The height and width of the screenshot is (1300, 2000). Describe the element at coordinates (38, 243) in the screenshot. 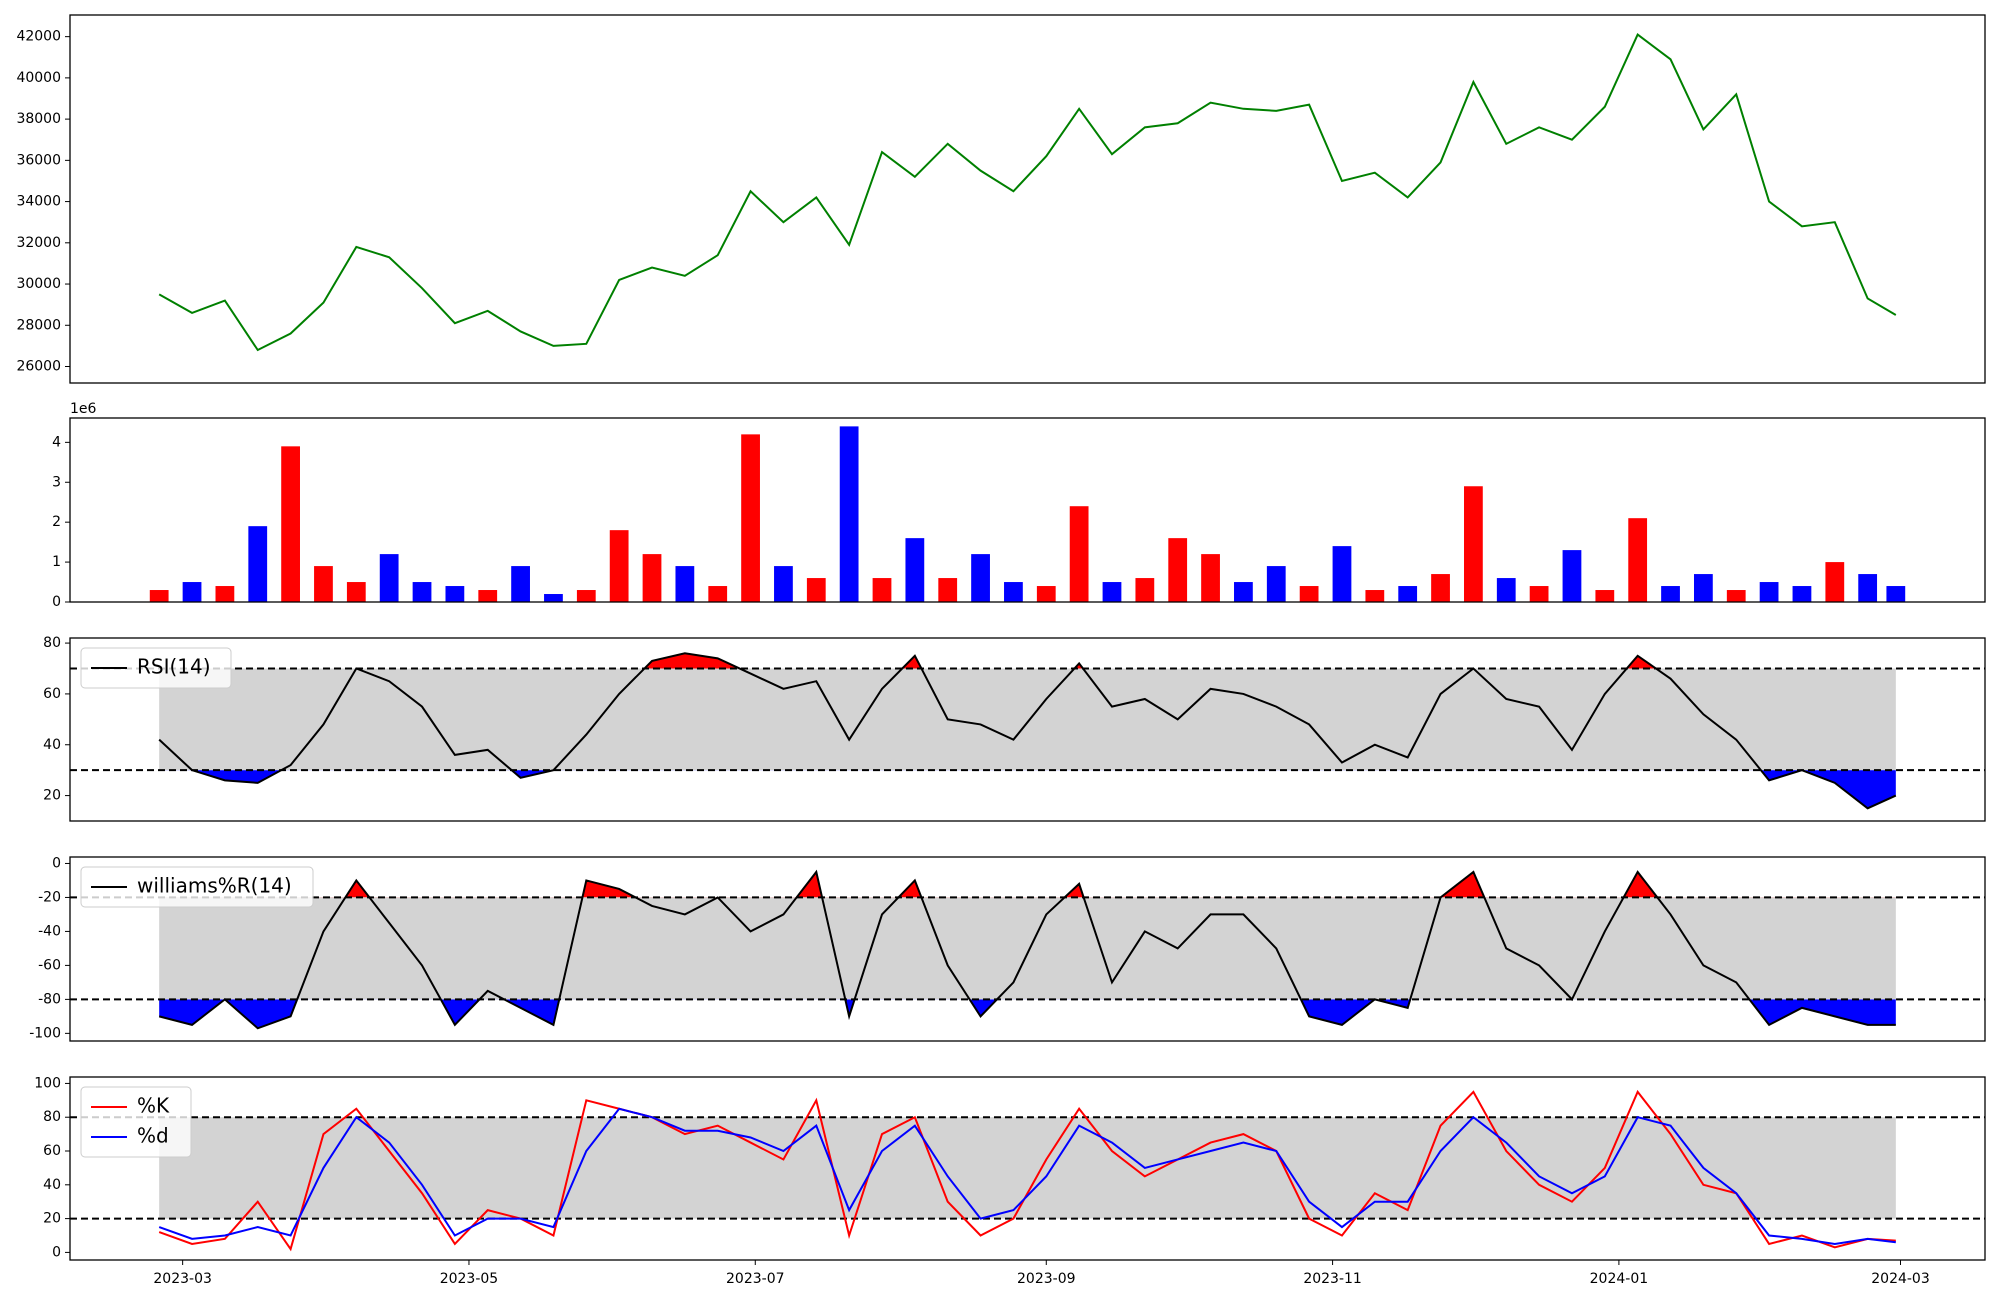

I see `y-tick-label: 32000` at that location.